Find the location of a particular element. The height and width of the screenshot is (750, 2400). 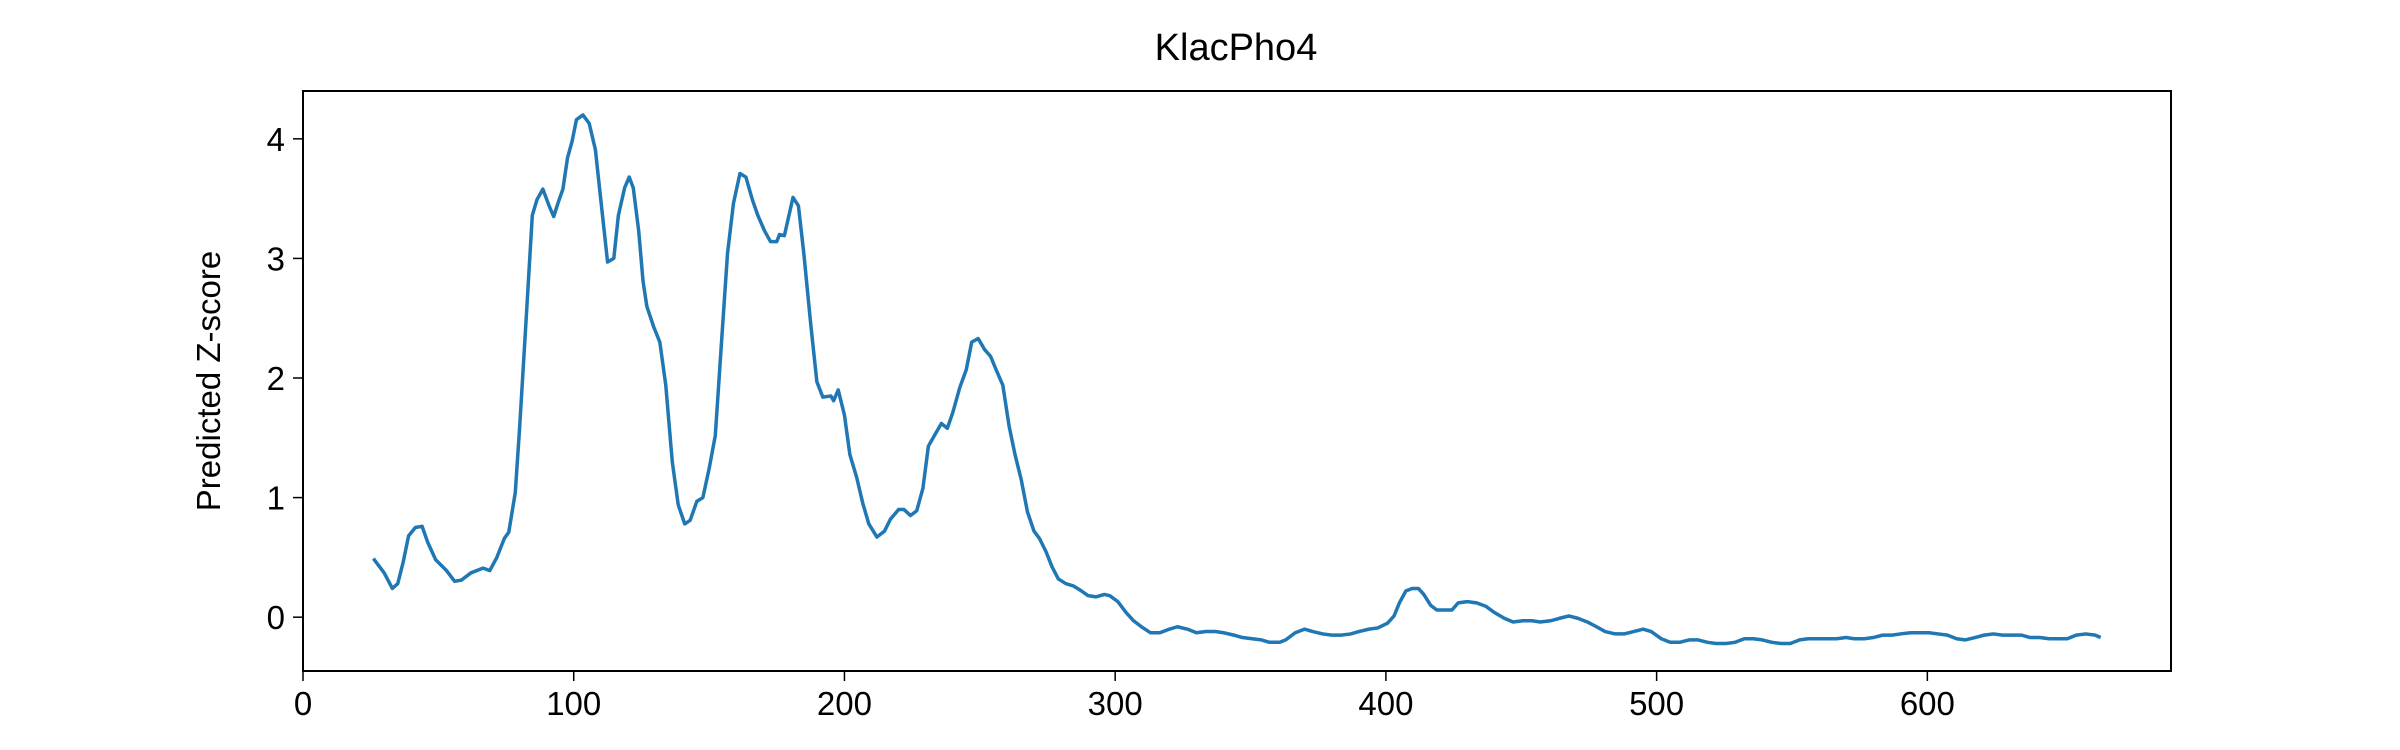

y-tick-label: 1 is located at coordinates (276, 498).